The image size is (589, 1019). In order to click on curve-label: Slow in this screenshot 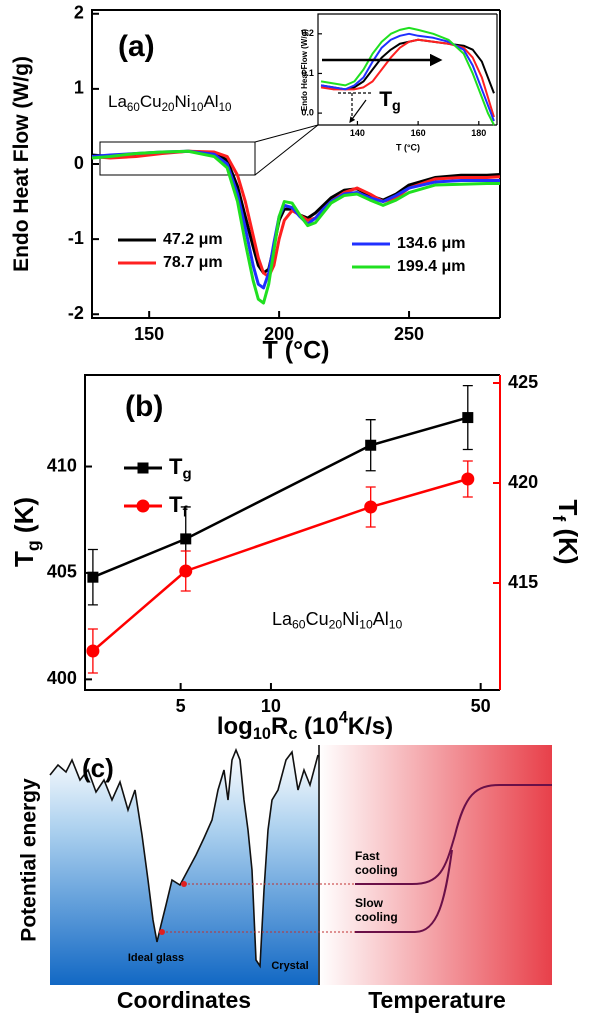, I will do `click(369, 903)`.